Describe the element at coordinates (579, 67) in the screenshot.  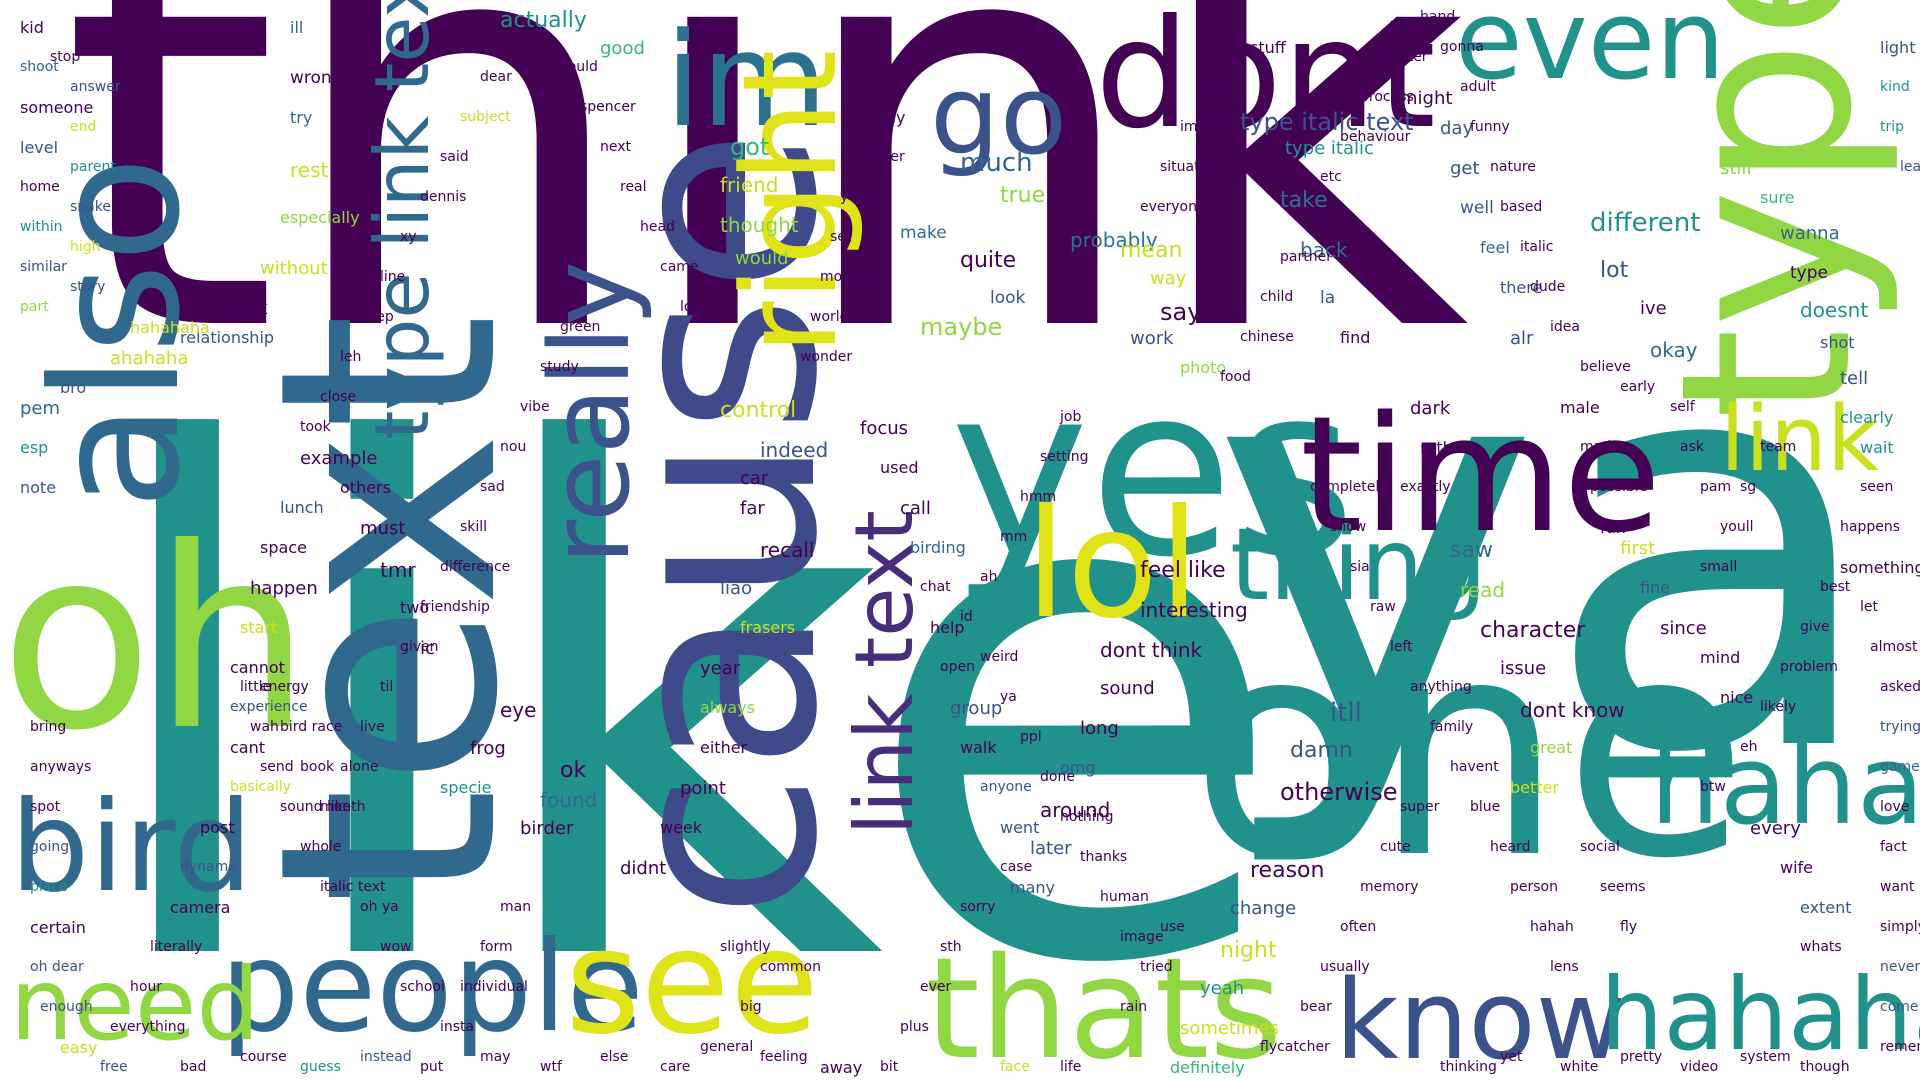
I see `cloud-word: could` at that location.